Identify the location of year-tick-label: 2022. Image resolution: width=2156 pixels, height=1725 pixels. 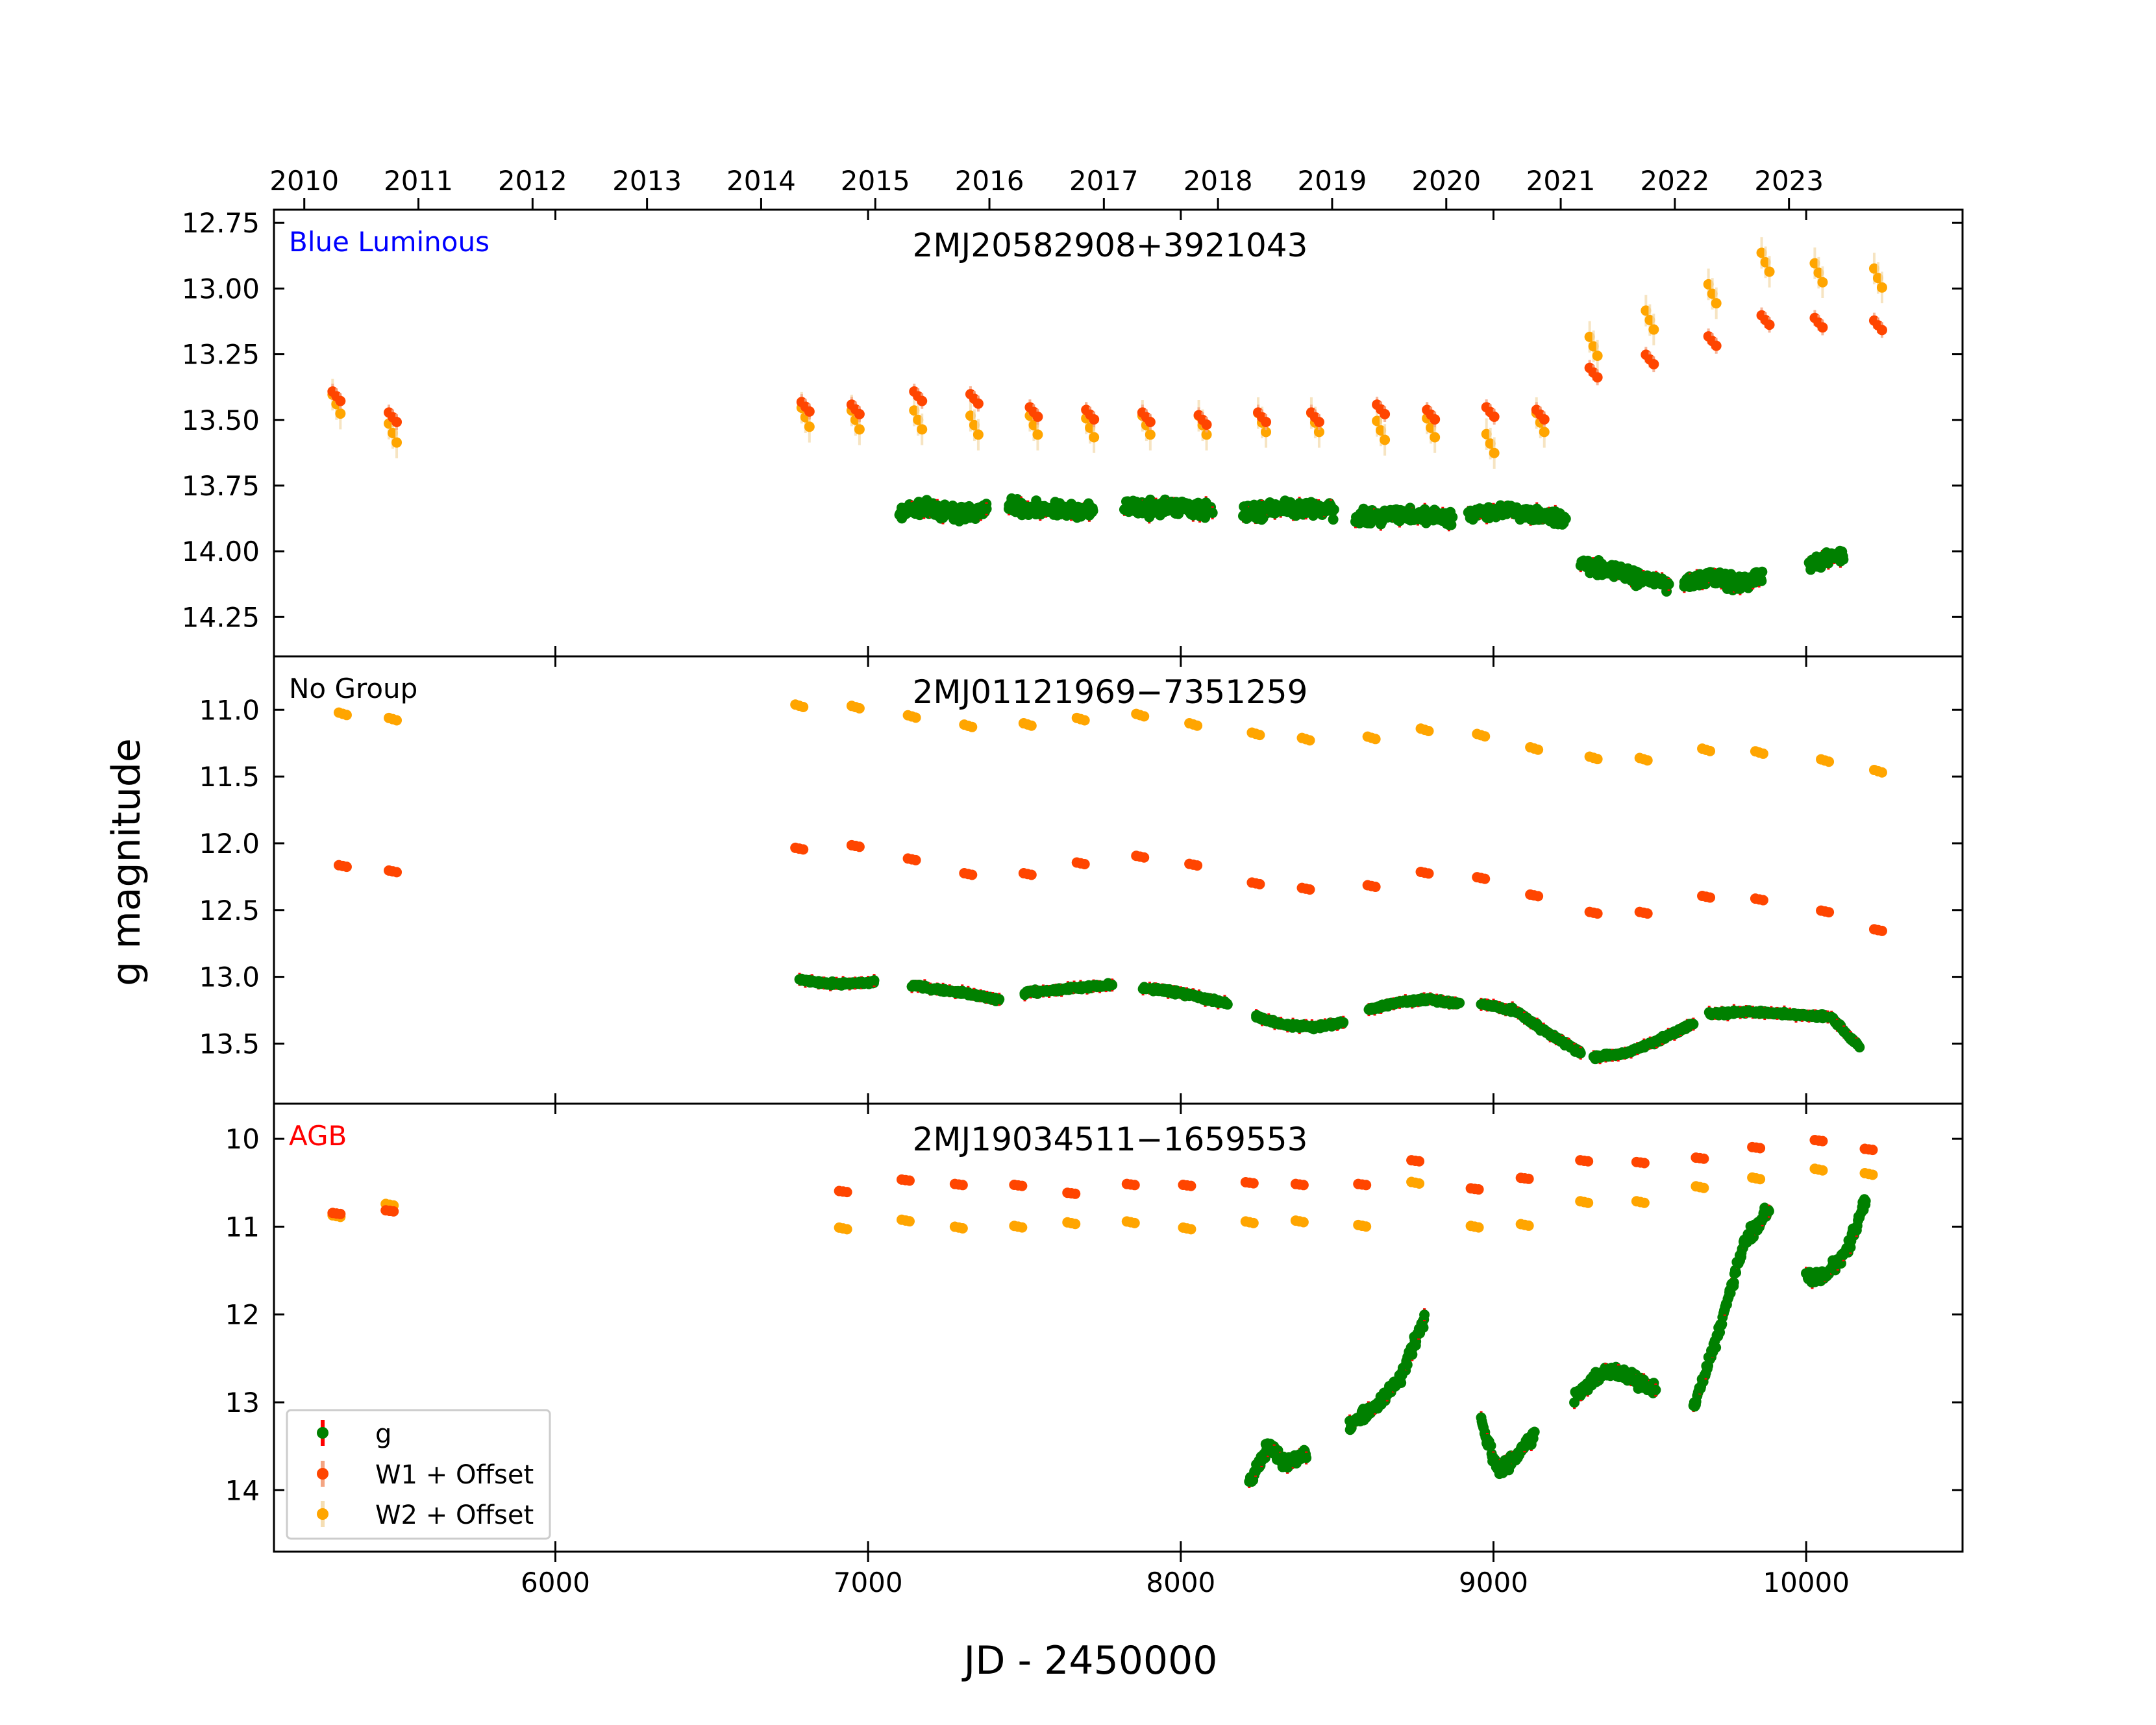
(1674, 181).